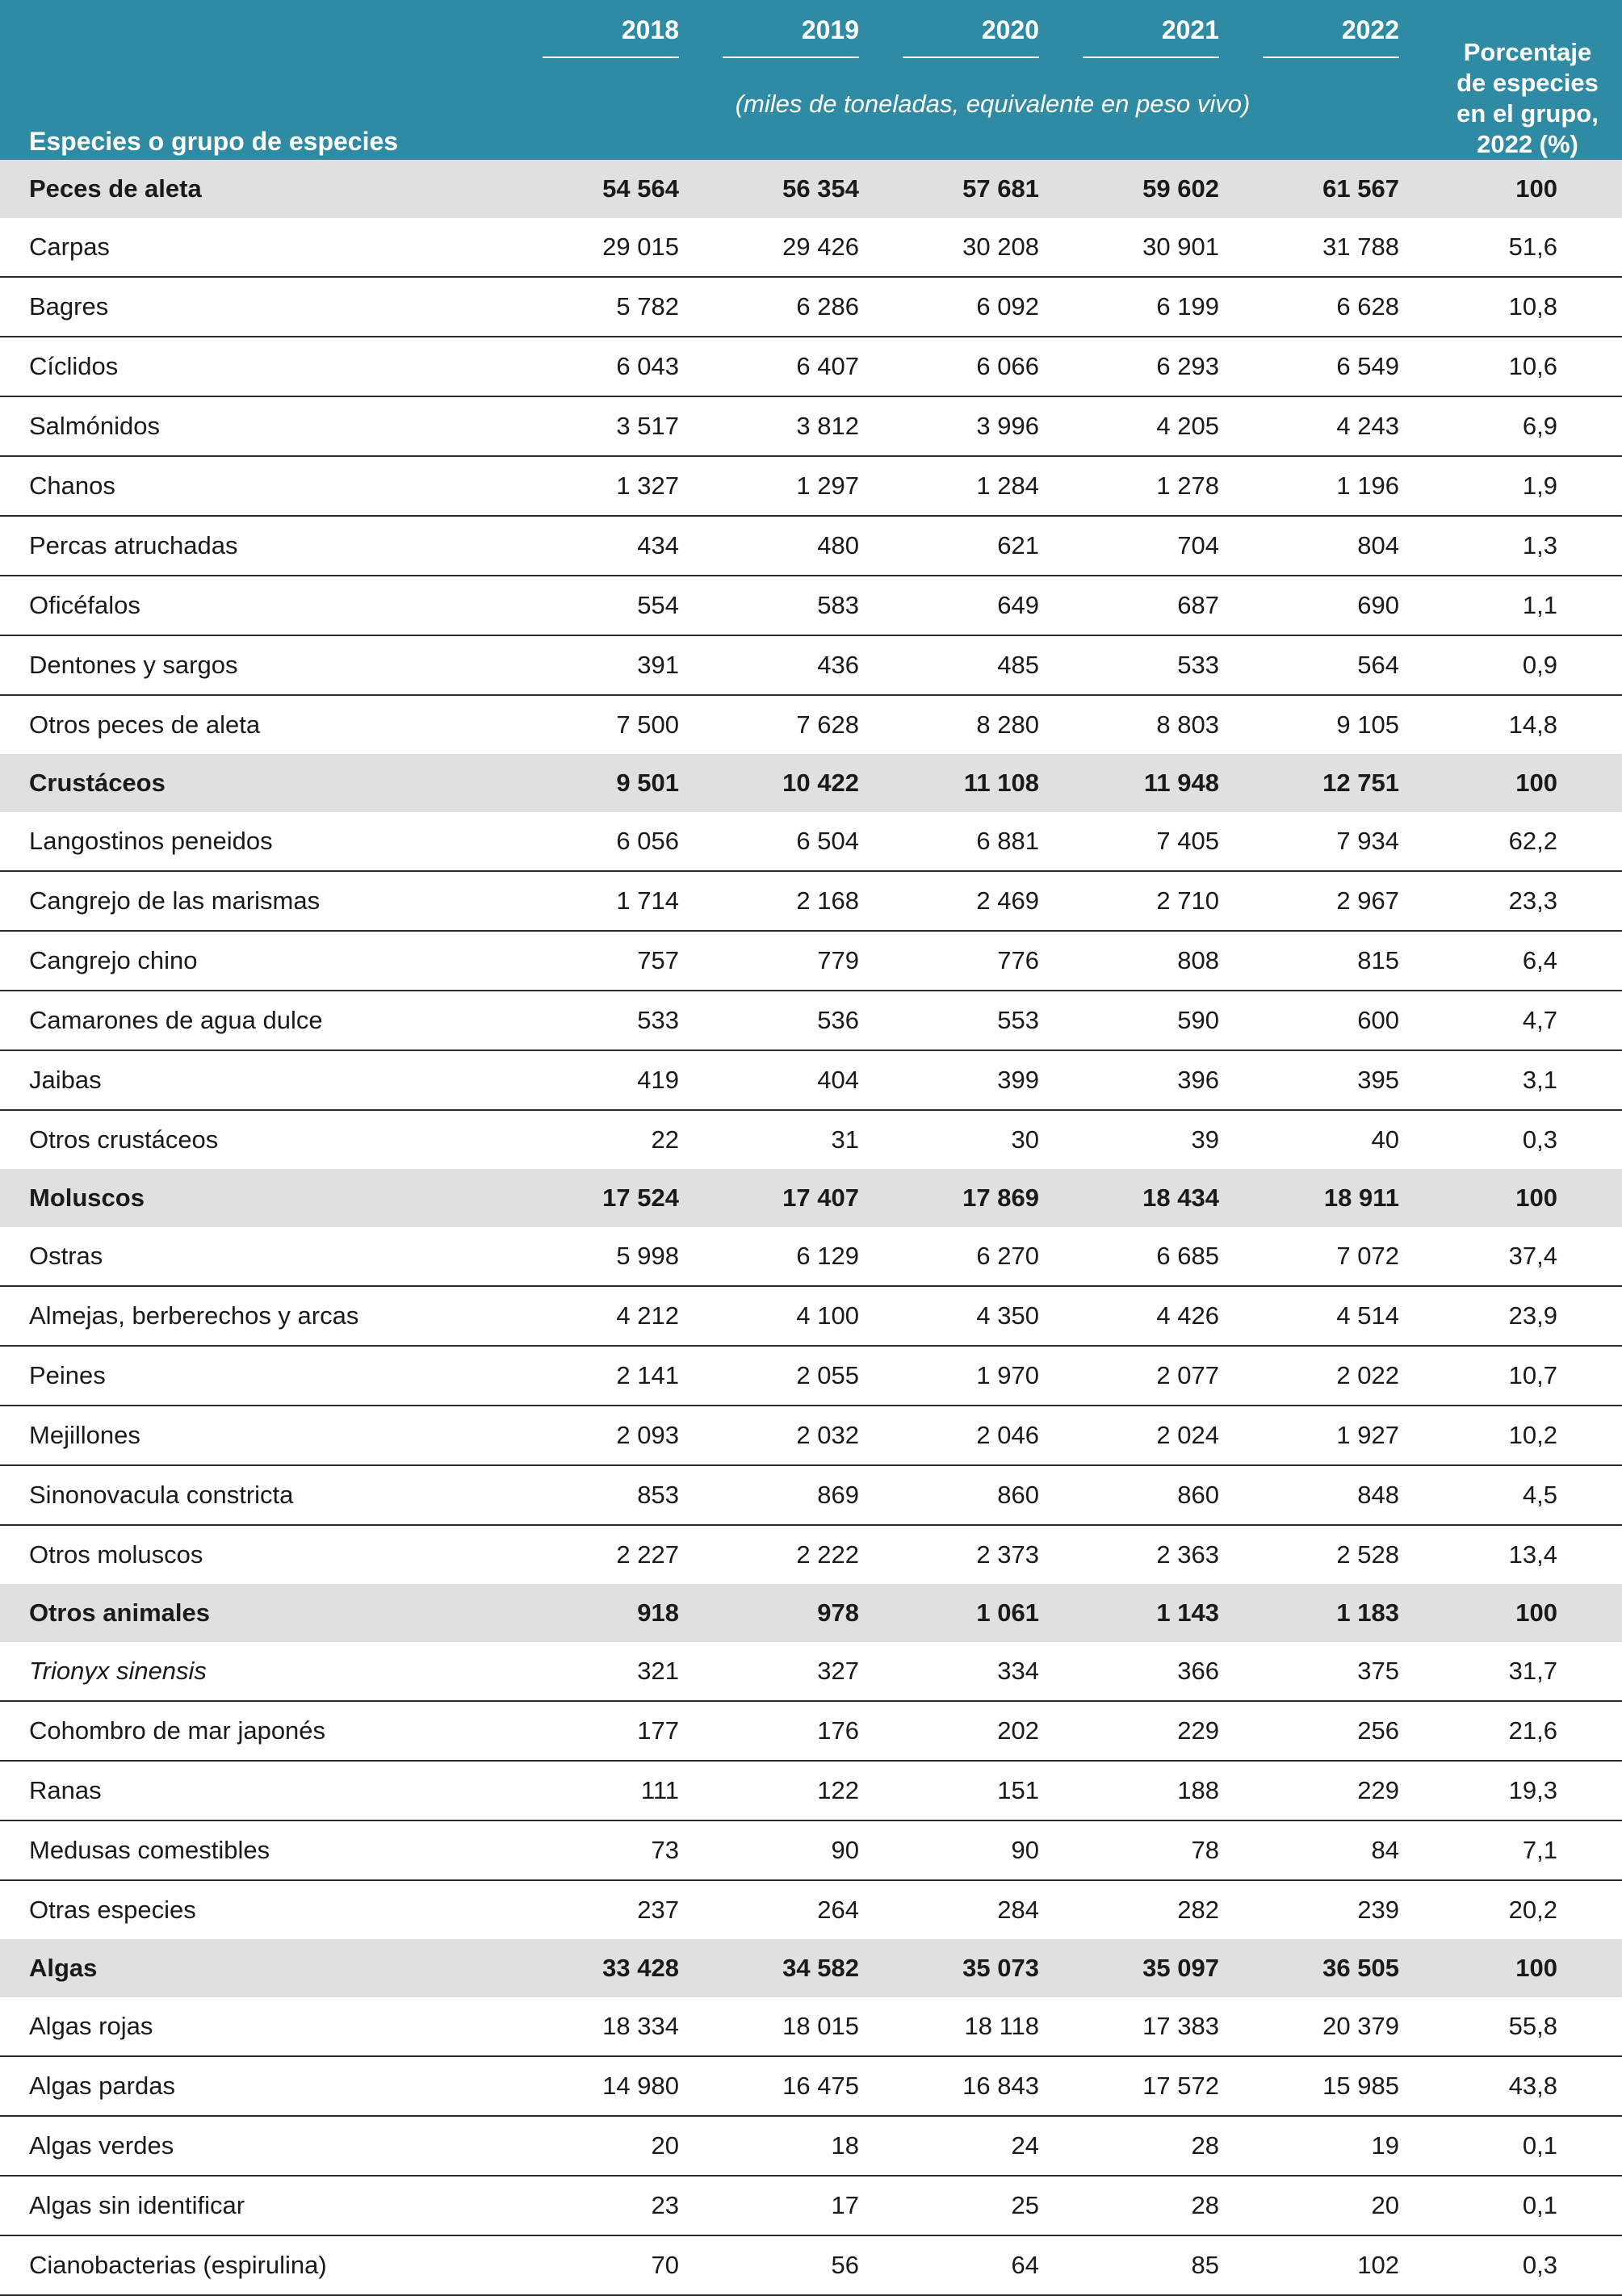  I want to click on value-cell-2022: 7 072, so click(1353, 1257).